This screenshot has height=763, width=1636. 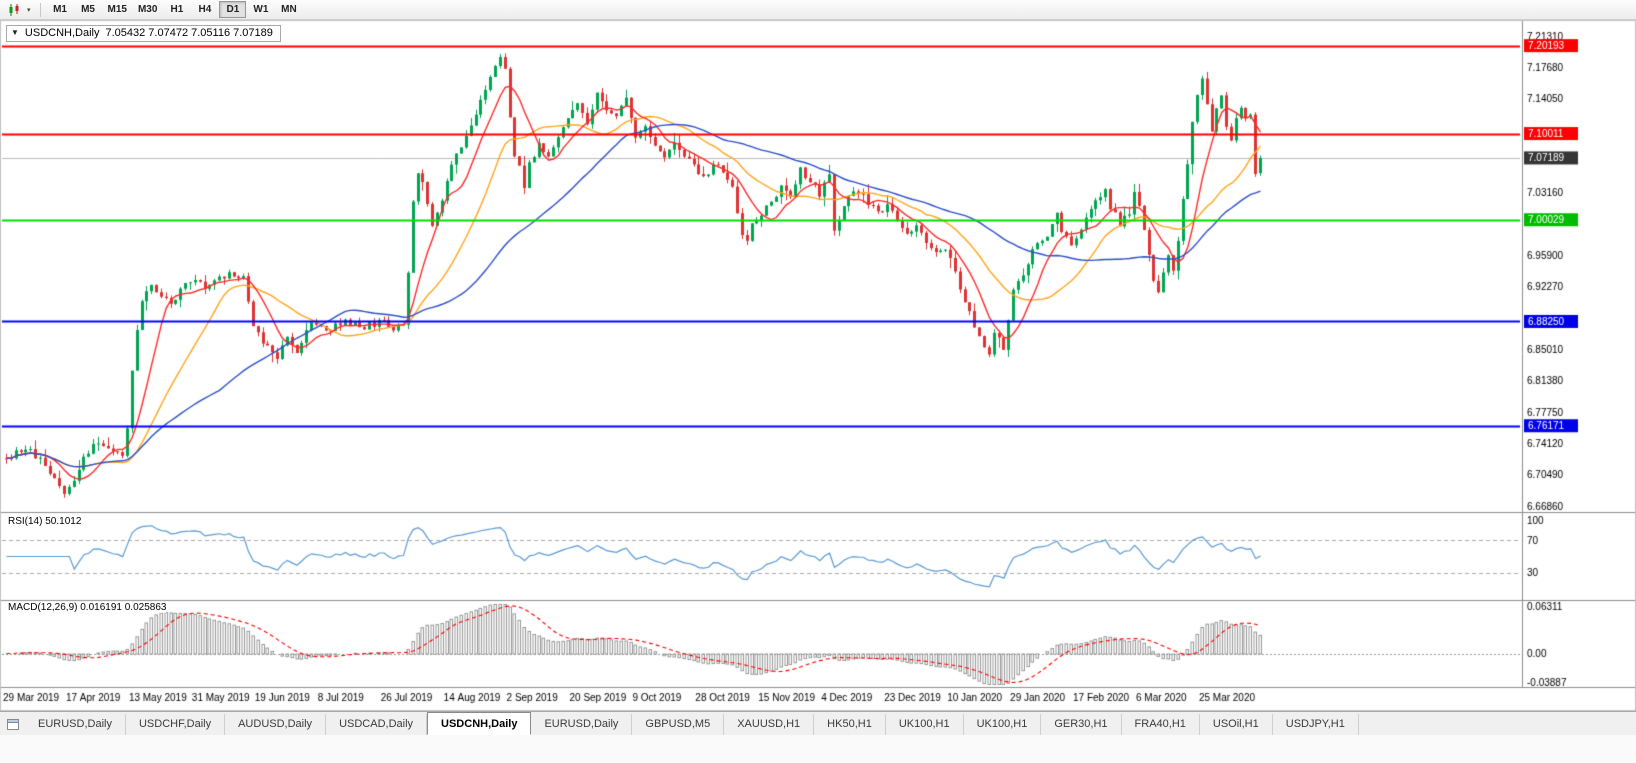 What do you see at coordinates (40, 9) in the screenshot?
I see `toolbar-separator` at bounding box center [40, 9].